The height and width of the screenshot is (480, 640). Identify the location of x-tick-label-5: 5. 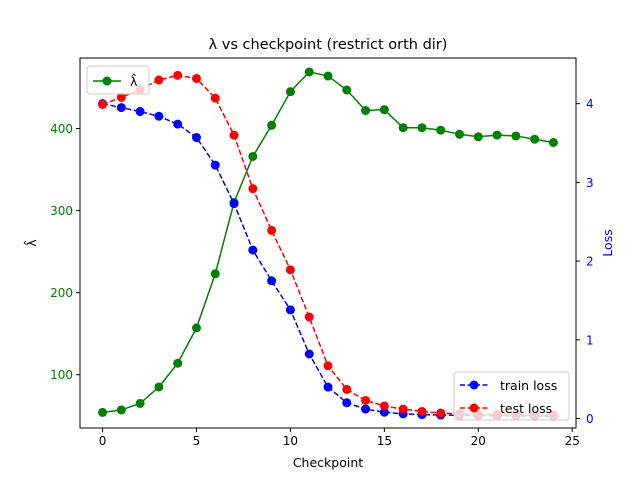
(197, 441).